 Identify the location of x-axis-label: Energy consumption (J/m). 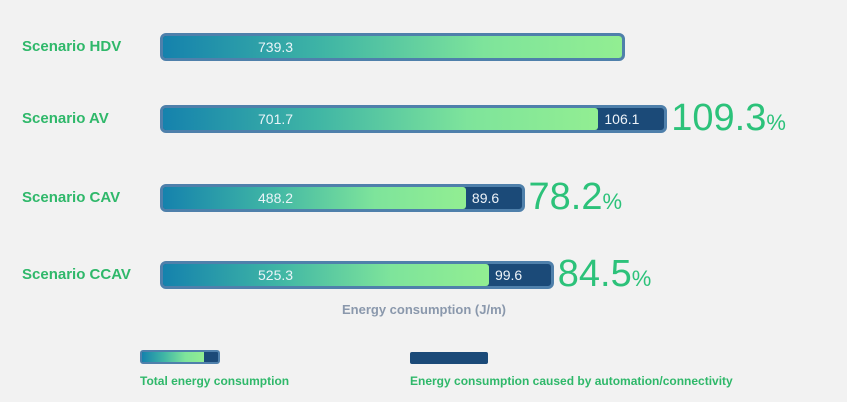
(424, 309).